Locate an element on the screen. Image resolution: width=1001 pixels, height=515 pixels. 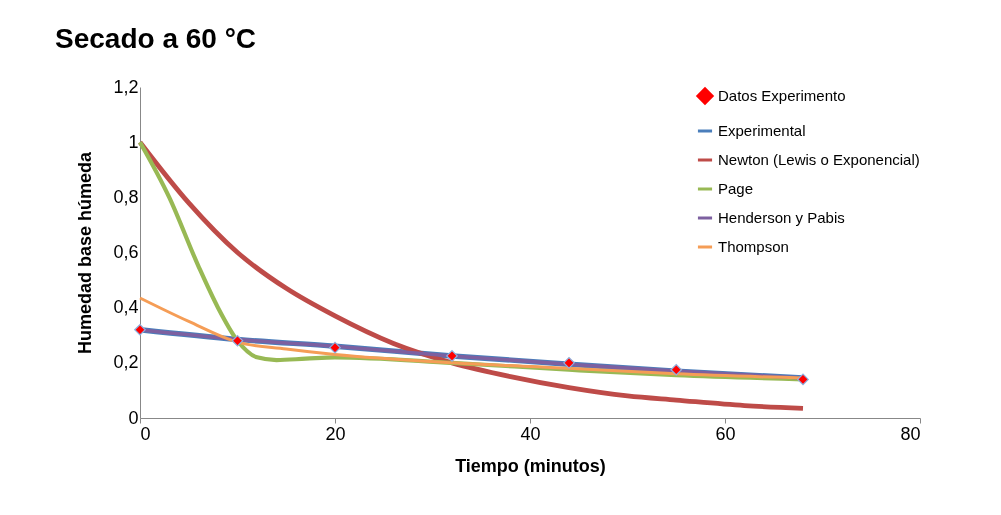
legend-label: Thompson is located at coordinates (753, 246).